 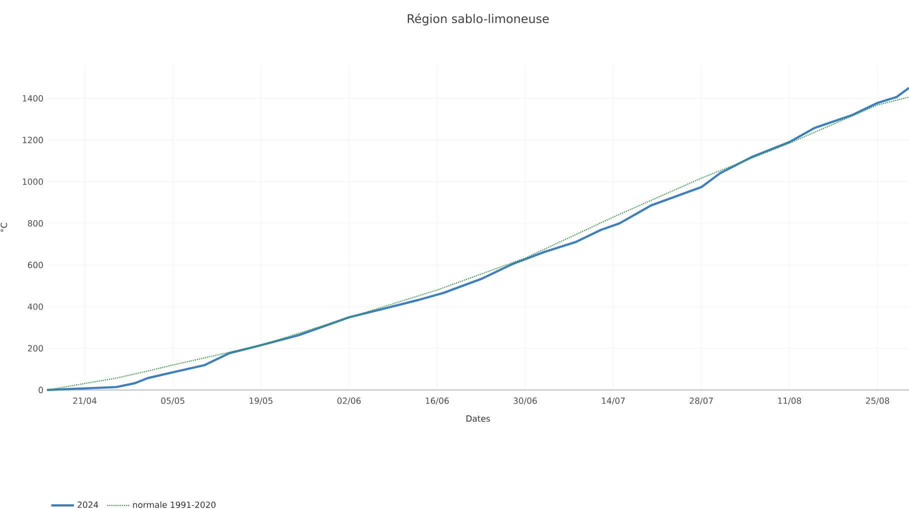 What do you see at coordinates (35, 306) in the screenshot?
I see `y-tick-label: 400` at bounding box center [35, 306].